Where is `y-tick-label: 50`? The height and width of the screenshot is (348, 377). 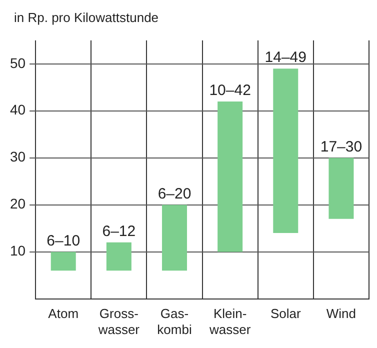 y-tick-label: 50 is located at coordinates (18, 62).